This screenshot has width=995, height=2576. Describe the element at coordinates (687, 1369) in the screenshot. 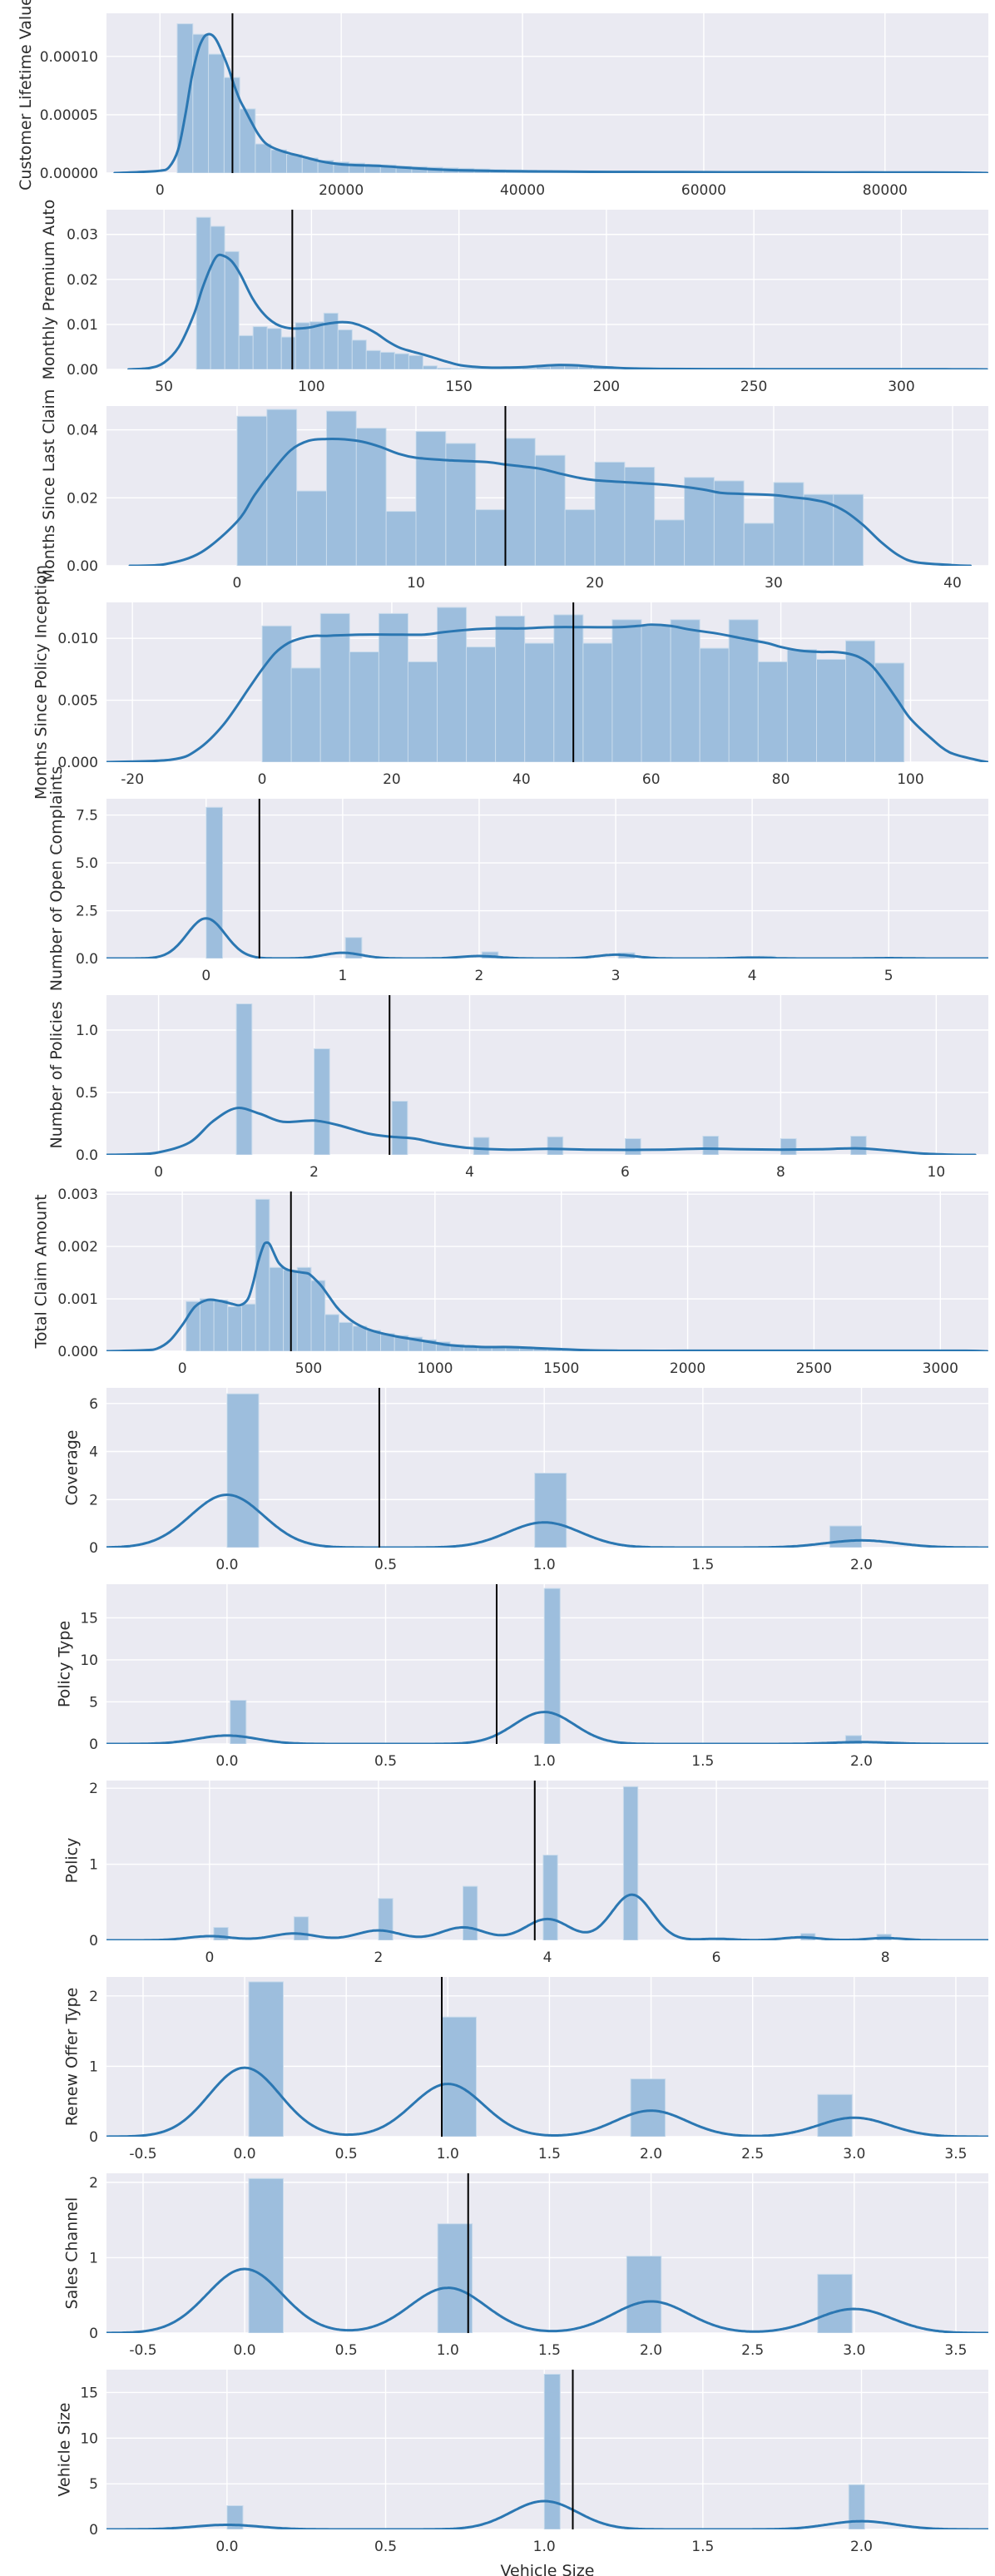

I see `x-tick-label: 2000` at that location.